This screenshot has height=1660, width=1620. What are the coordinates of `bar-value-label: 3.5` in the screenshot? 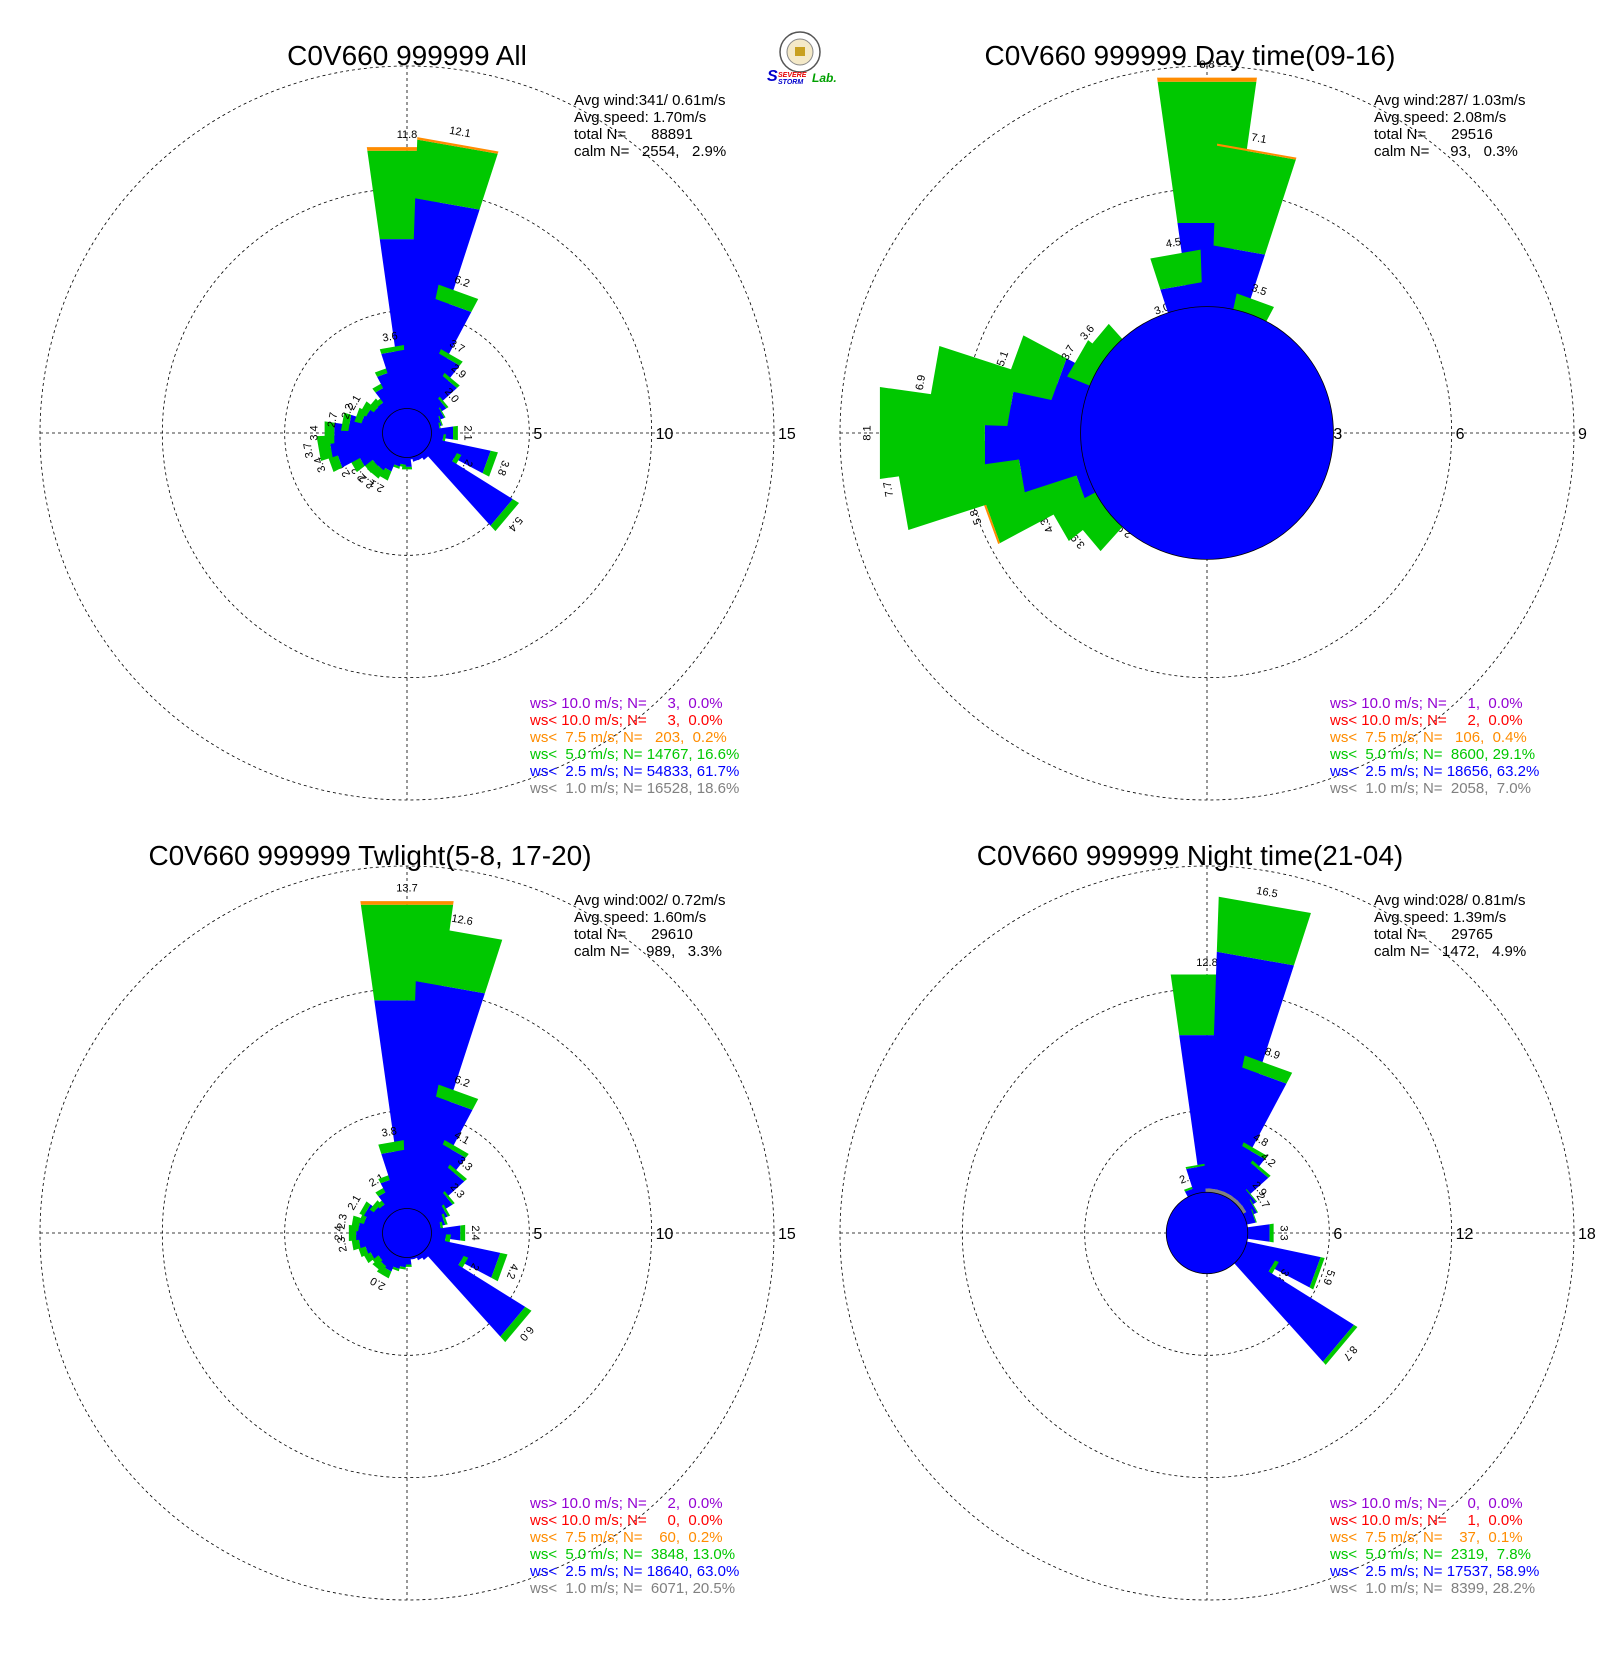 It's located at (1259, 290).